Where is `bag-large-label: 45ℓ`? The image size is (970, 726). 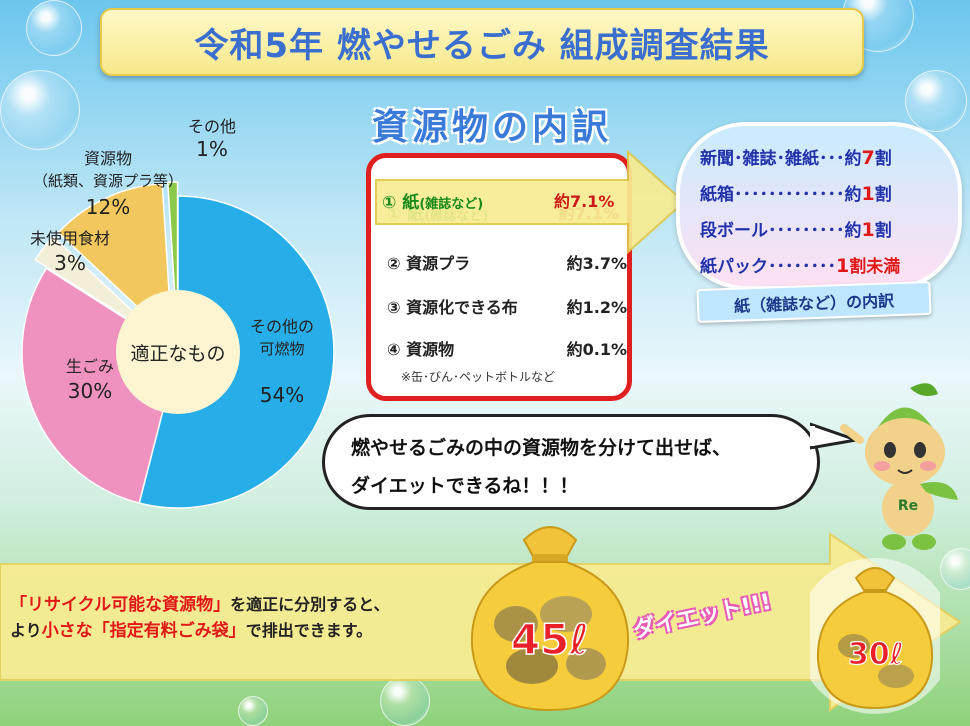
bag-large-label: 45ℓ is located at coordinates (550, 639).